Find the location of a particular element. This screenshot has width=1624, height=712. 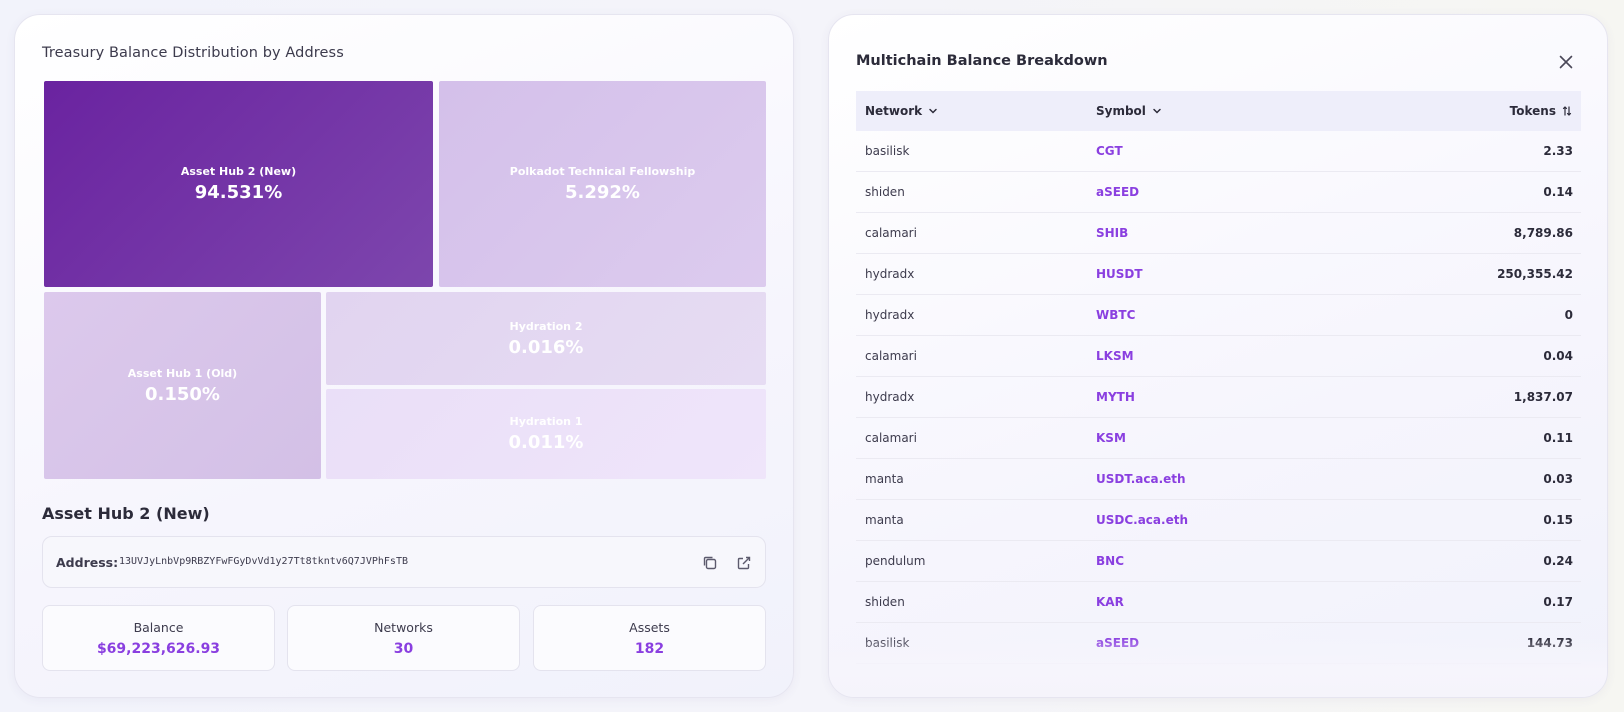

treemap-cell-percent: 94.531% is located at coordinates (238, 192).